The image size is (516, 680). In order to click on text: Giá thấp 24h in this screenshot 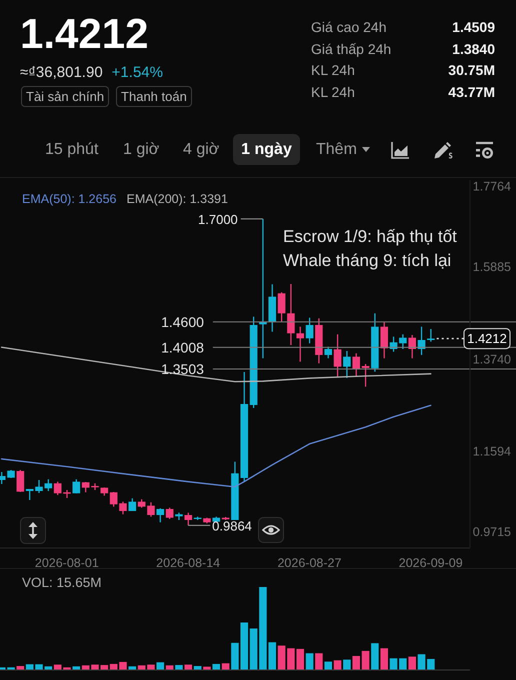, I will do `click(351, 48)`.